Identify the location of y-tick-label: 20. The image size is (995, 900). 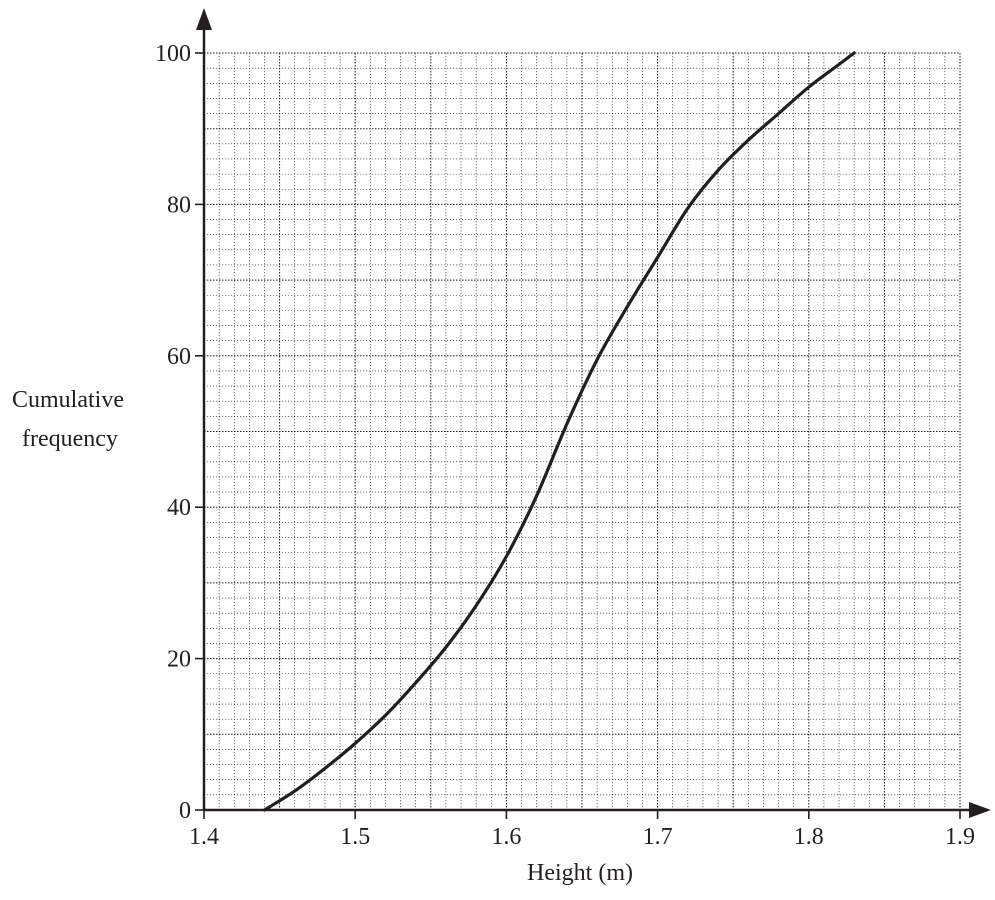
(179, 660).